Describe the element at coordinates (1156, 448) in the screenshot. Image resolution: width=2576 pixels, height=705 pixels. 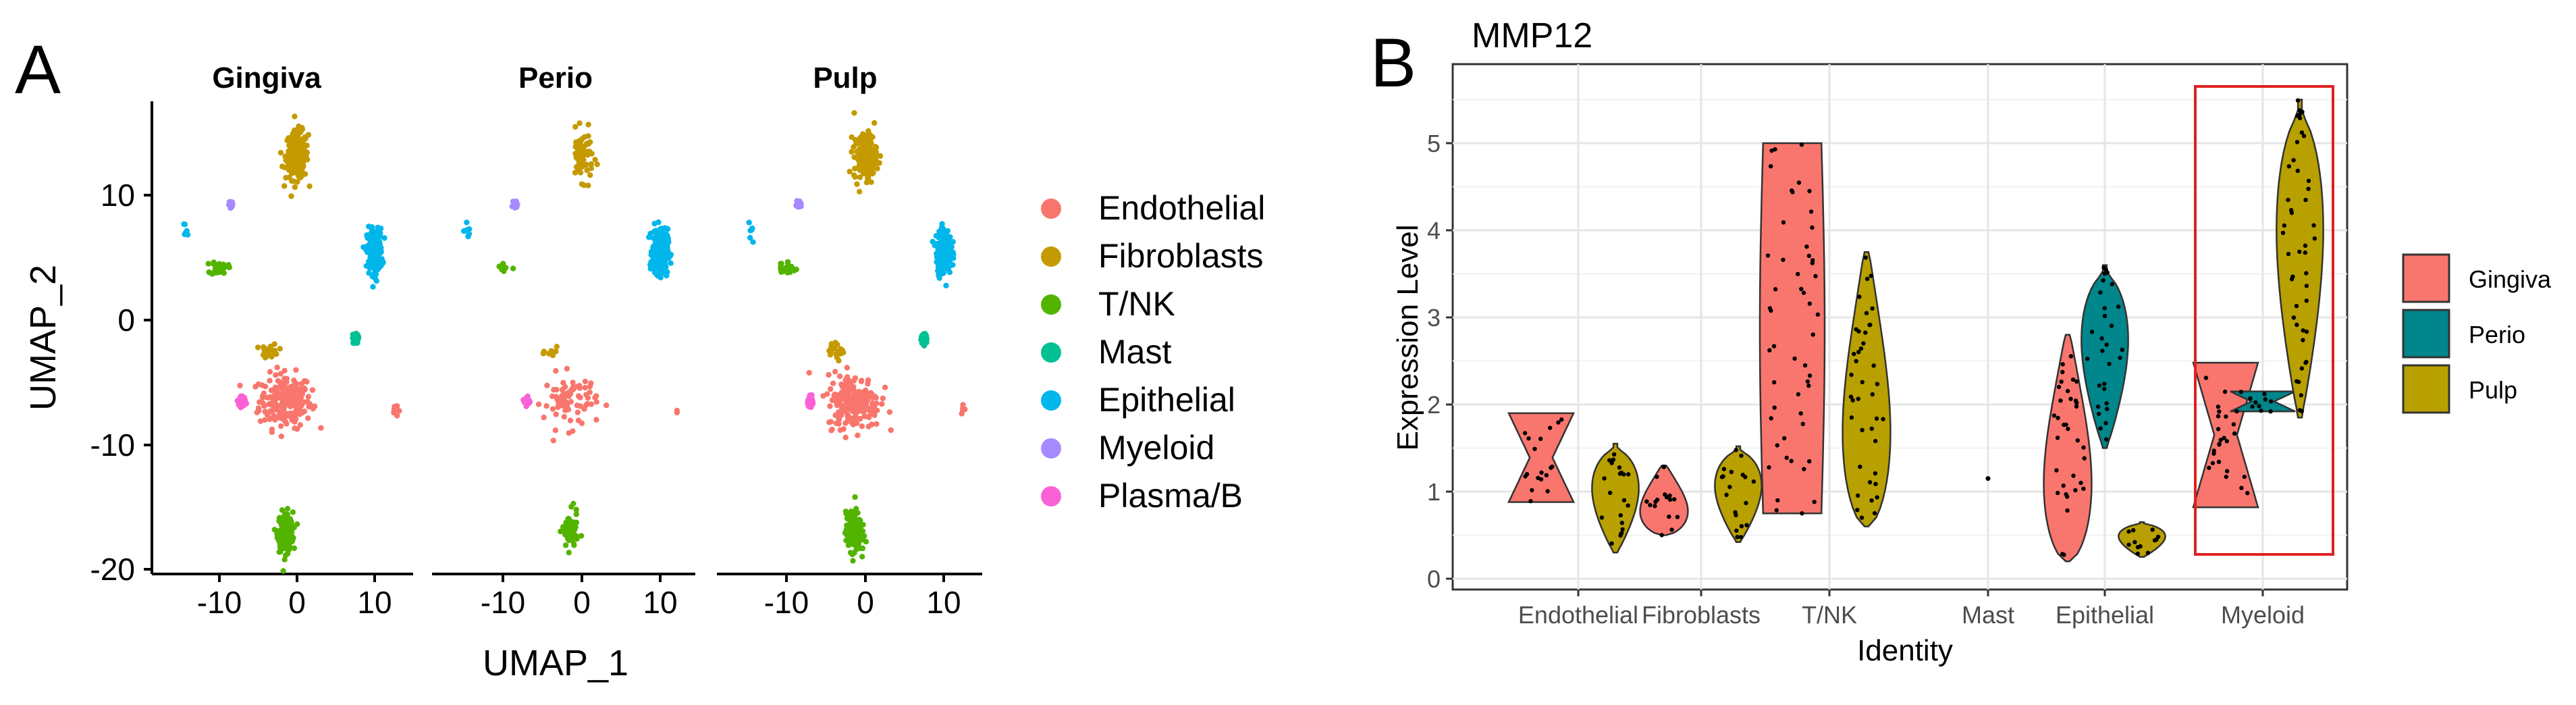
I see `legend-label: Myeloid` at that location.